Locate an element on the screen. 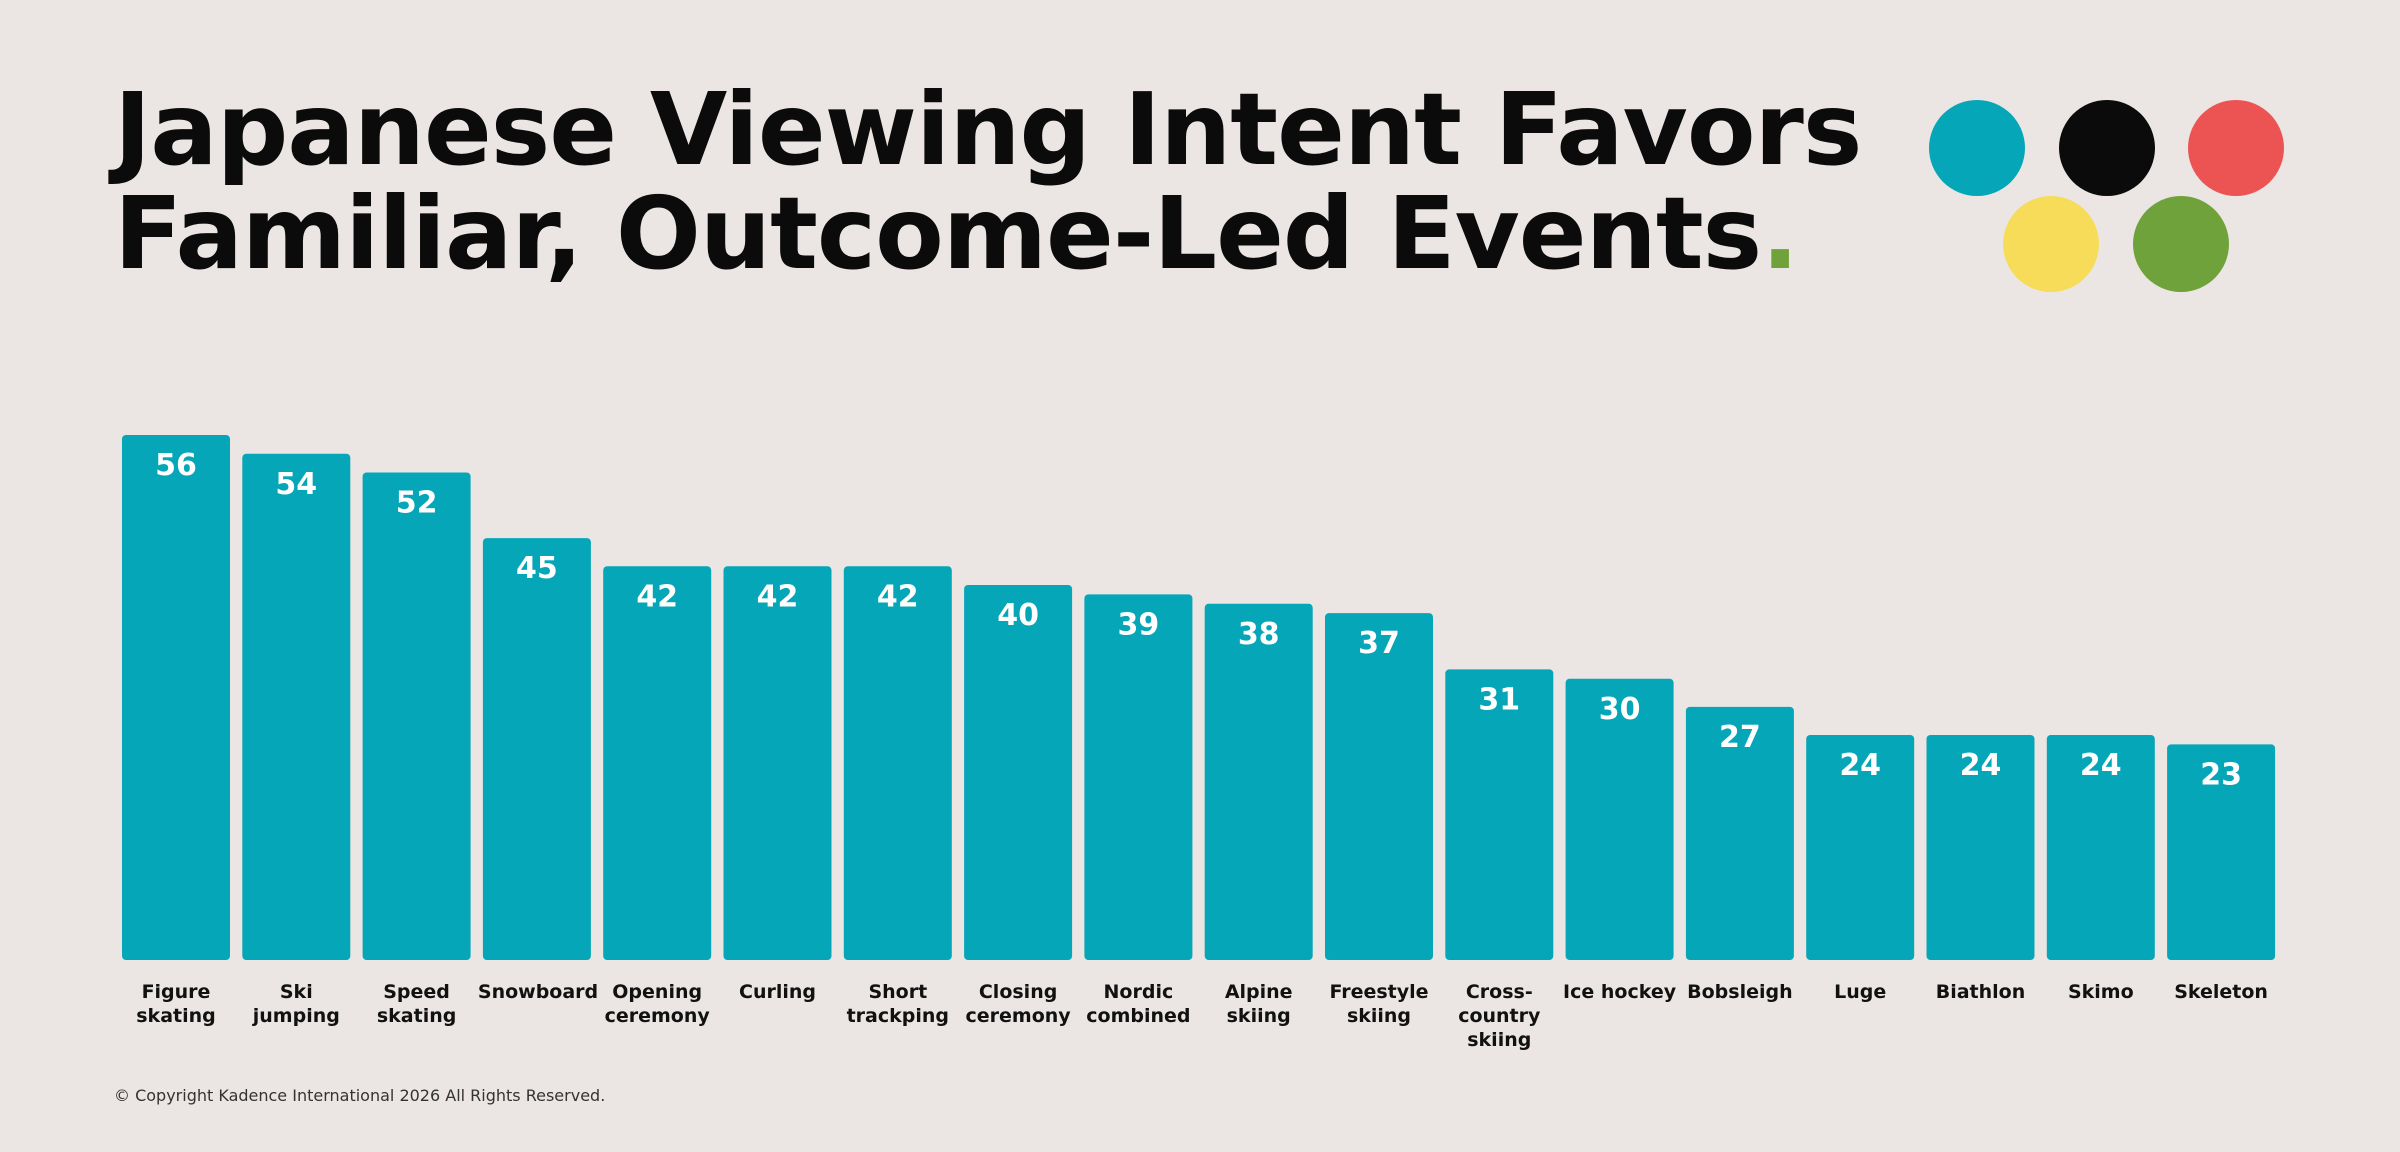 The image size is (2400, 1152). category-label: Alpine skiing is located at coordinates (1258, 1004).